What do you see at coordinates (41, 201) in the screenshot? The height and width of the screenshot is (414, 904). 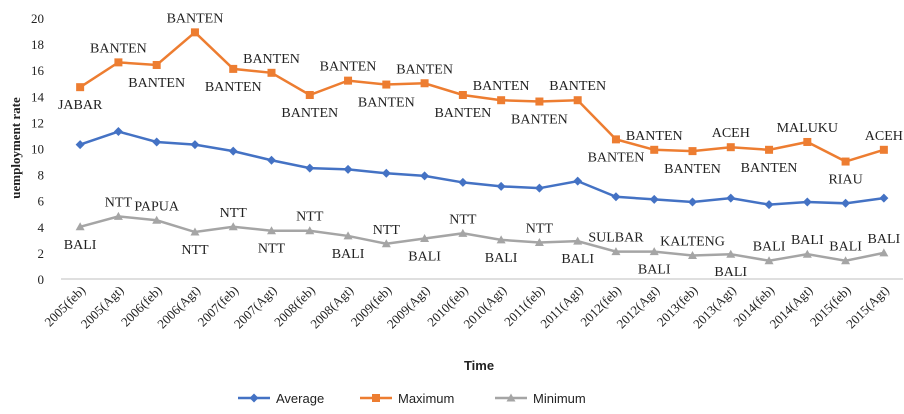 I see `y-tick-label: 6` at bounding box center [41, 201].